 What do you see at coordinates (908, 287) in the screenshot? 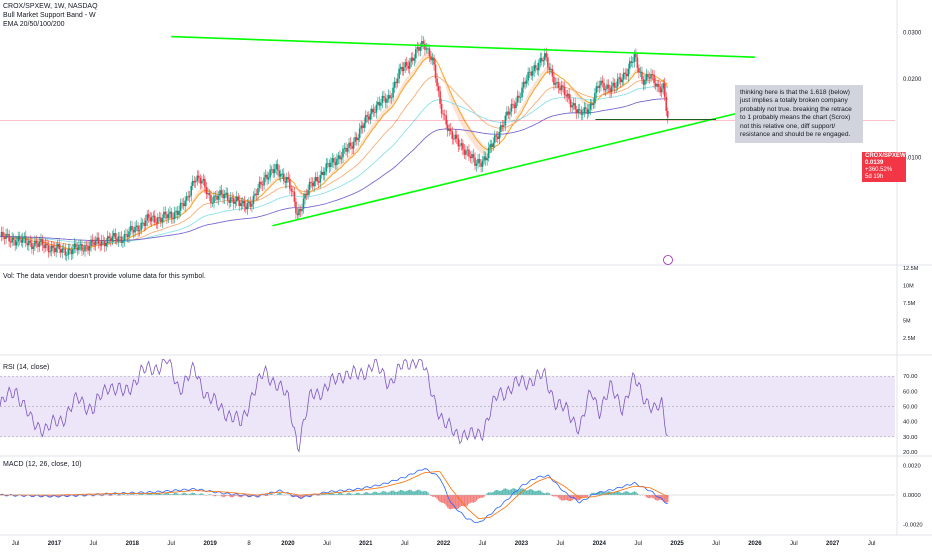
I see `volume-axis-tick: 10M` at bounding box center [908, 287].